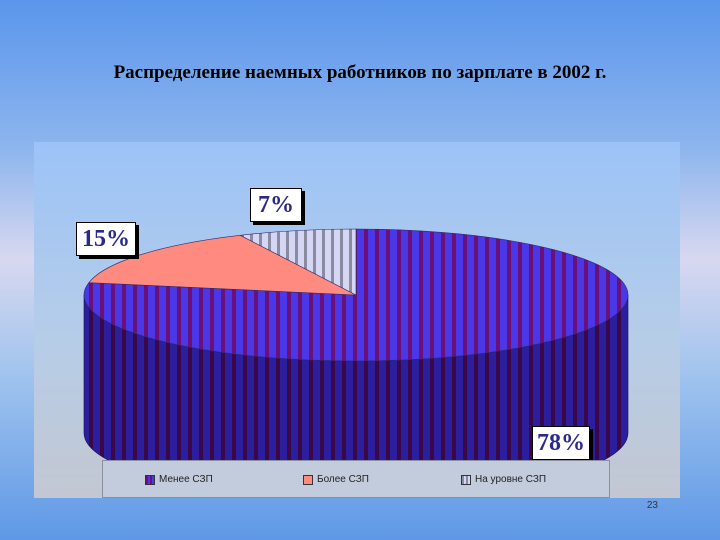 This screenshot has height=540, width=720. Describe the element at coordinates (652, 505) in the screenshot. I see `page-number: 23` at that location.